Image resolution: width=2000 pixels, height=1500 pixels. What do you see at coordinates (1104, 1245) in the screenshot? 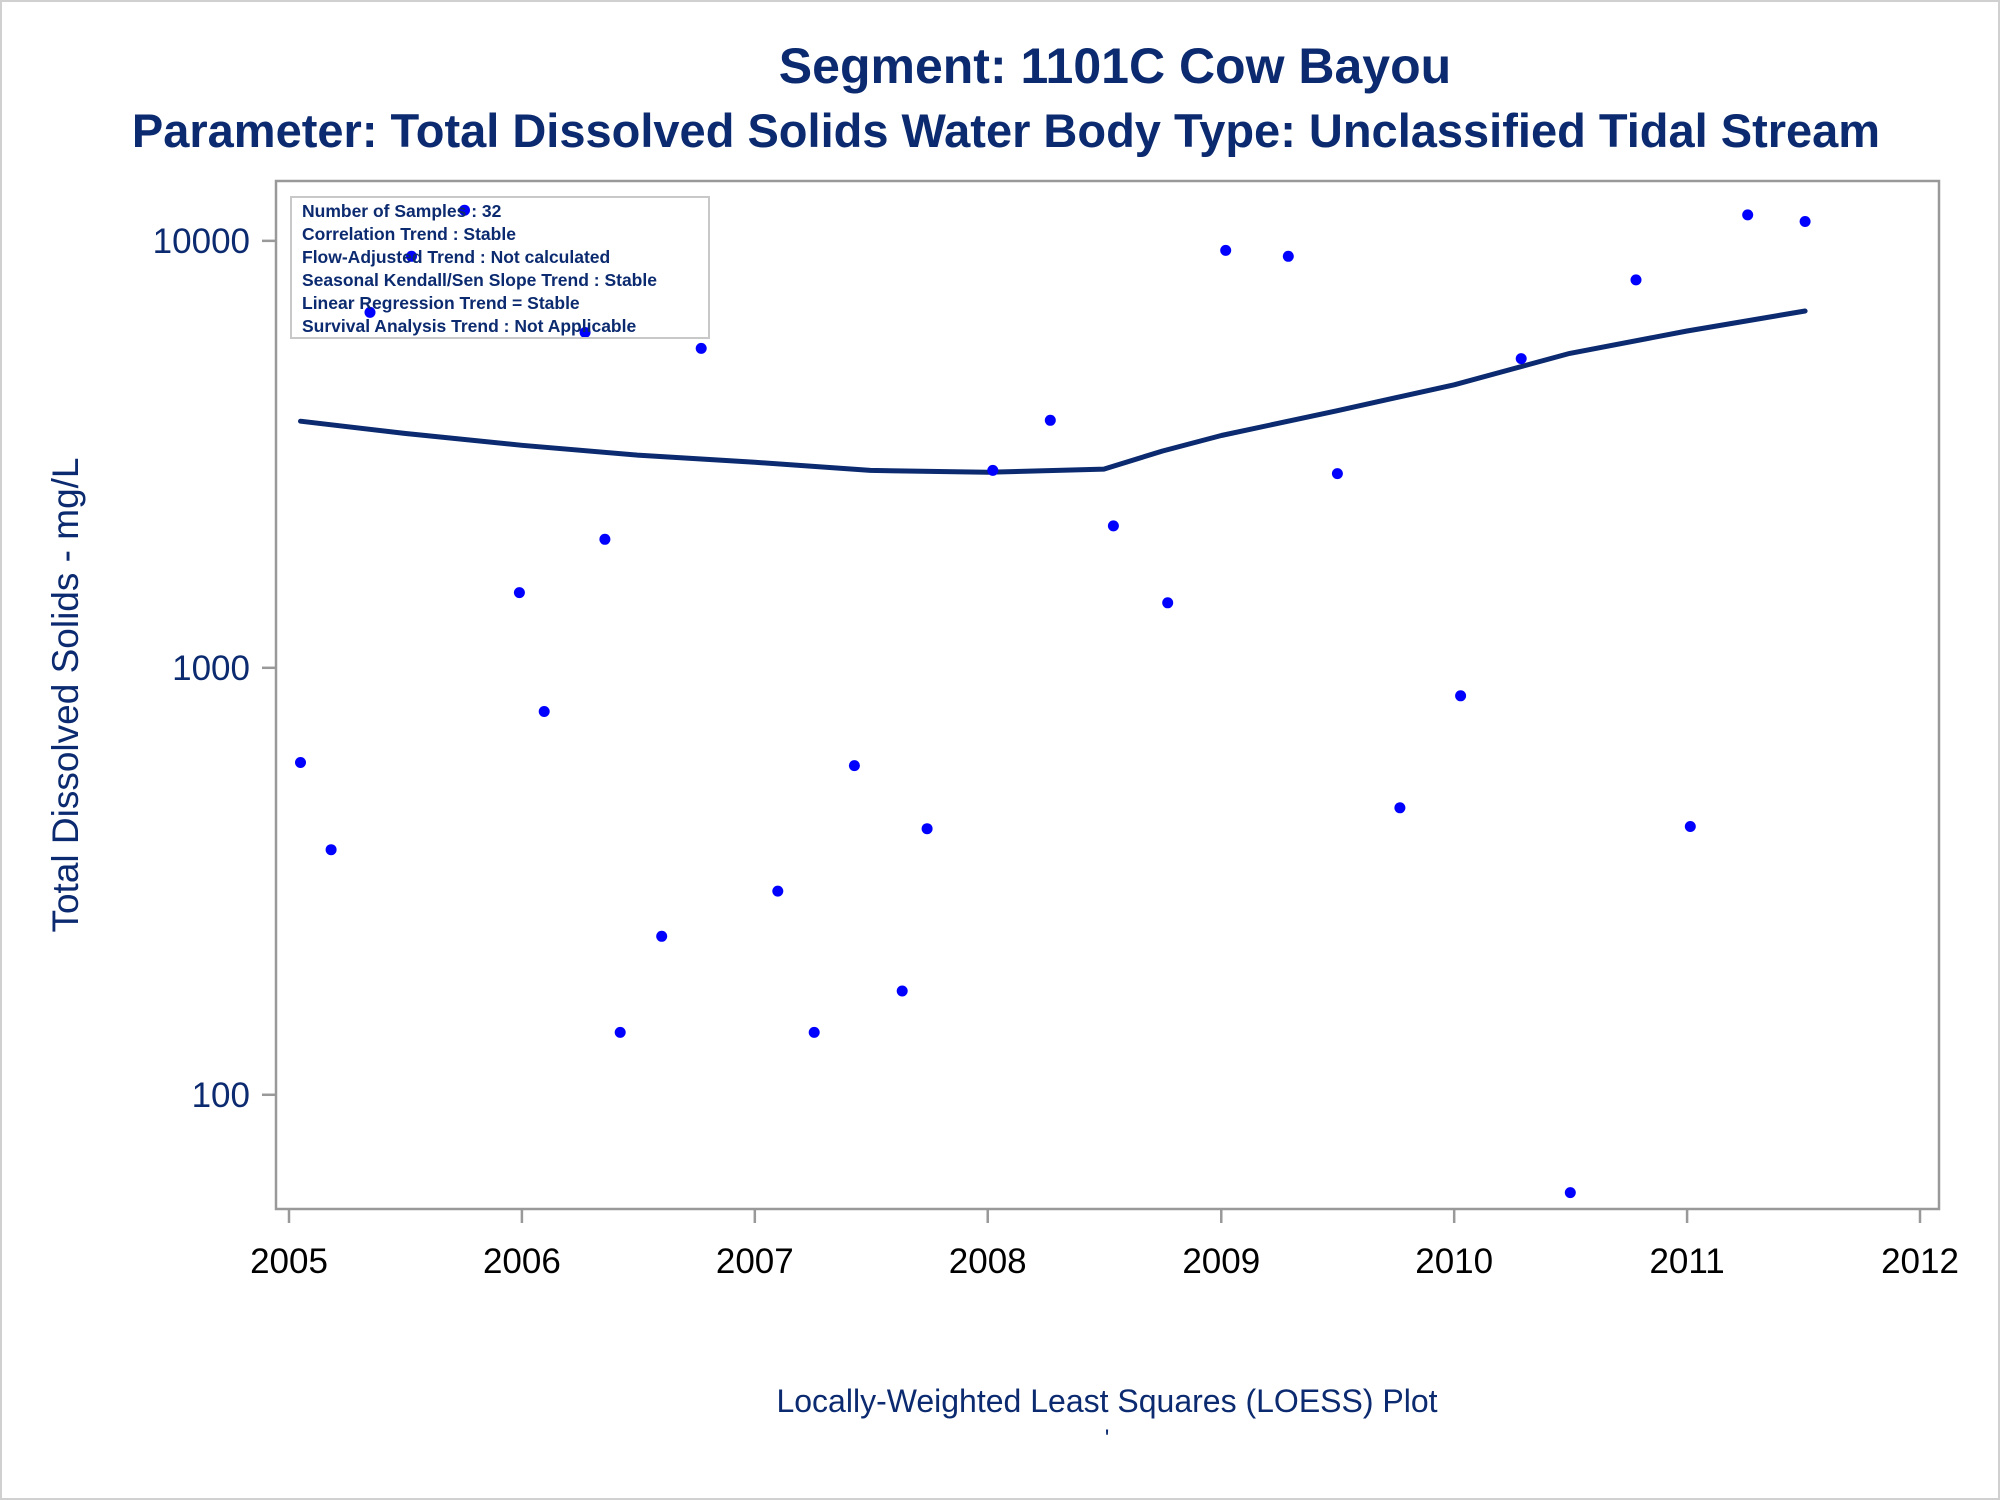
I see `x-axis: 2005 2006 2007 2008 2009 2010 2011 2012` at bounding box center [1104, 1245].